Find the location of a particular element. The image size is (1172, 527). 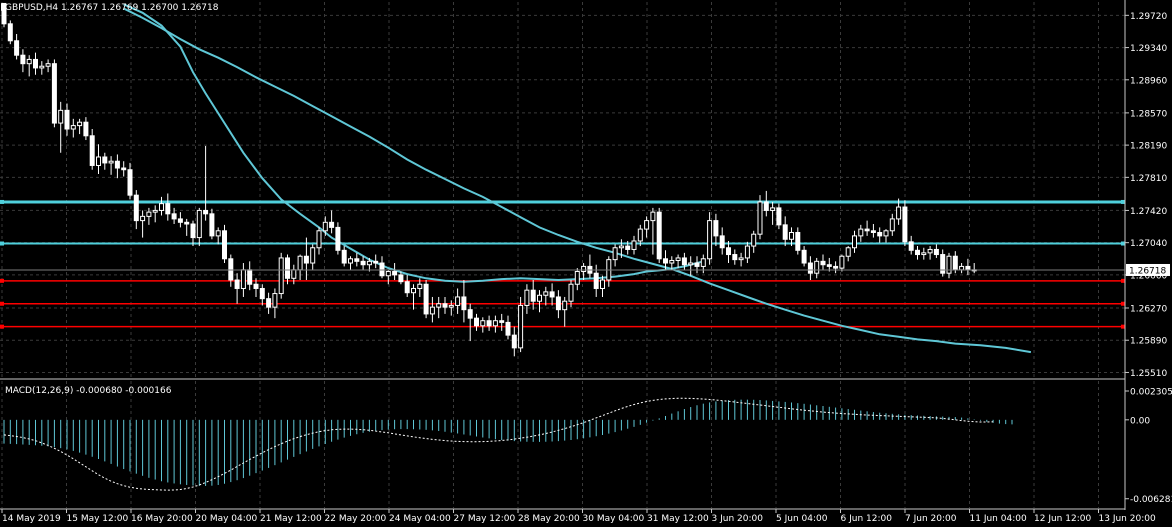

macd-axis-ticks: 0.002305 0.00 -0.006281 is located at coordinates (1148, 446).